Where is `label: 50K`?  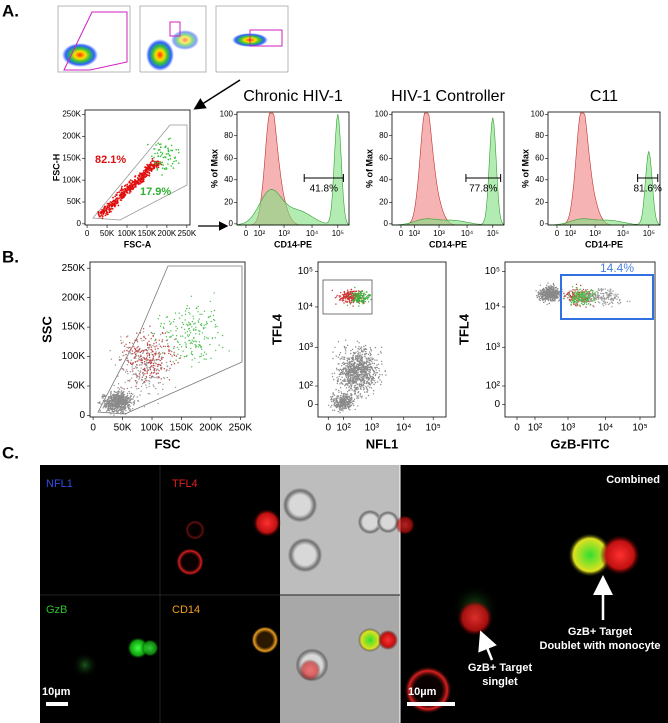
label: 50K is located at coordinates (107, 233).